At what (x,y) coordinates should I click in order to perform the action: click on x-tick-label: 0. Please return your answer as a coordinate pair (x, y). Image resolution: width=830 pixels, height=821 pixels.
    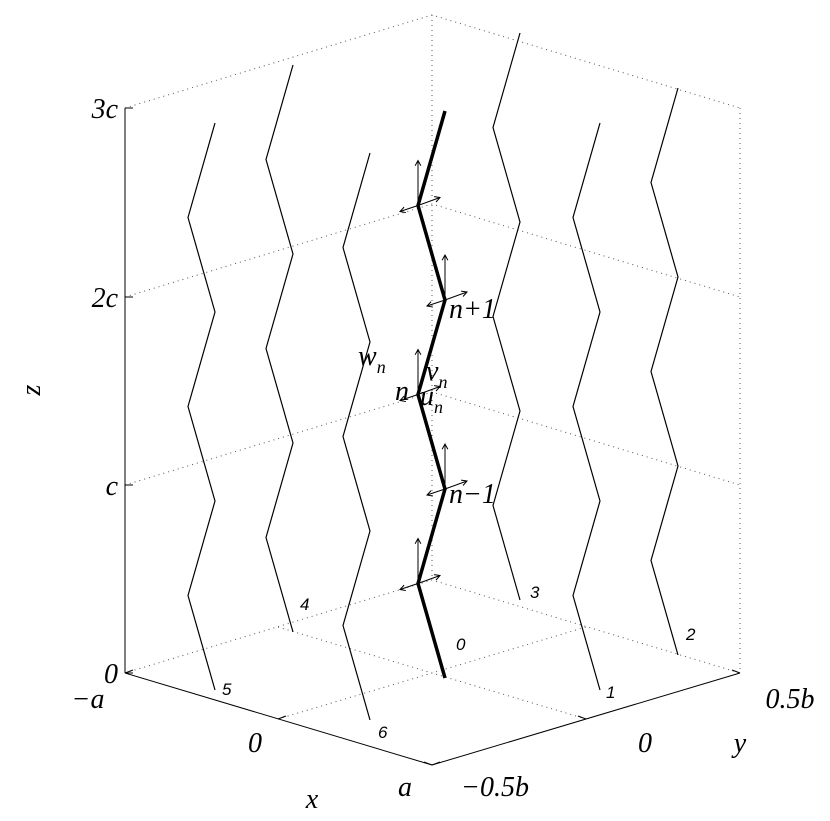
    Looking at the image, I should click on (255, 743).